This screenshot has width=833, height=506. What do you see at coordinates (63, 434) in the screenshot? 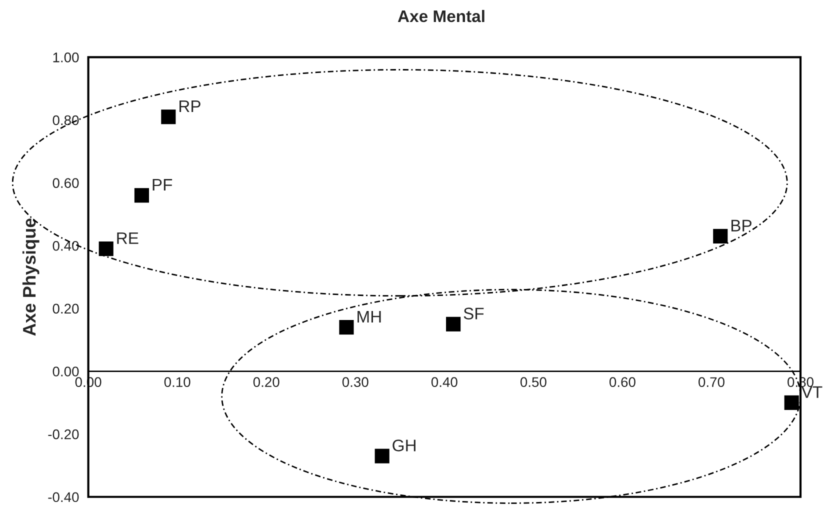
I see `y-tick-label: -0.20` at bounding box center [63, 434].